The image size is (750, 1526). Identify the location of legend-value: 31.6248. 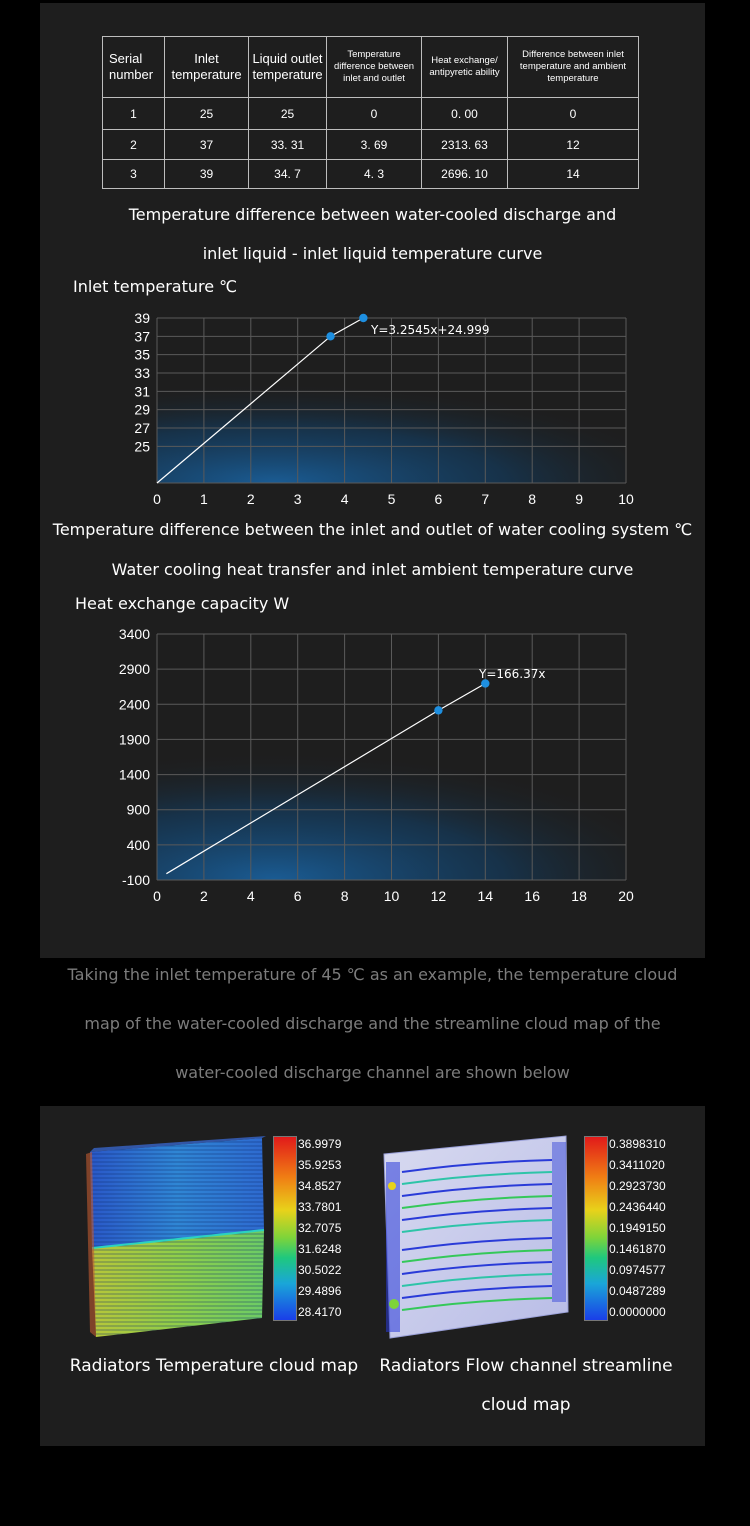
(320, 1249).